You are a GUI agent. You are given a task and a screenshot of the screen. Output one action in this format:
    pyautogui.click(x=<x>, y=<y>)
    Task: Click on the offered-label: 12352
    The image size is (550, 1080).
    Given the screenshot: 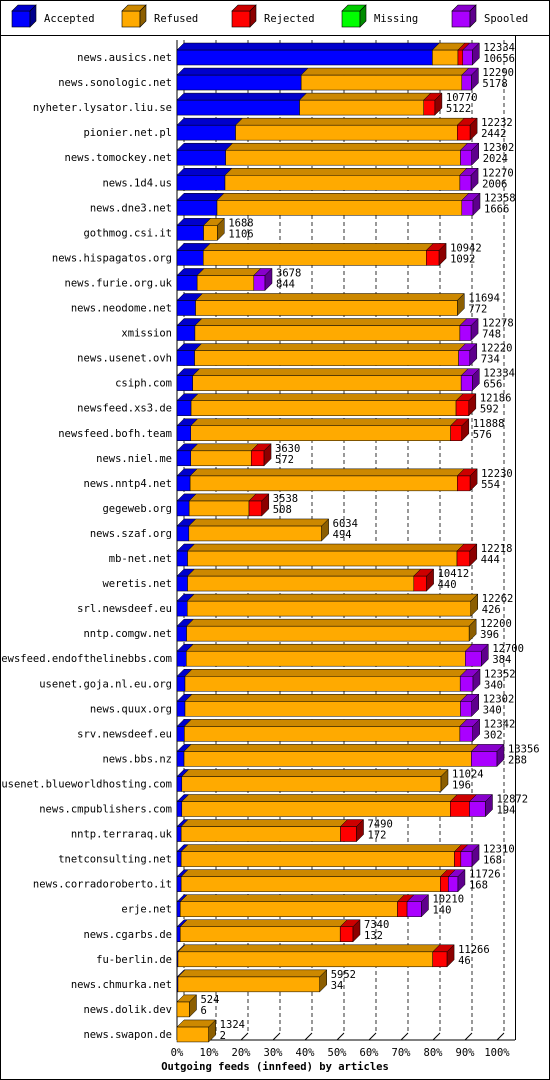 What is the action you would take?
    pyautogui.click(x=500, y=674)
    